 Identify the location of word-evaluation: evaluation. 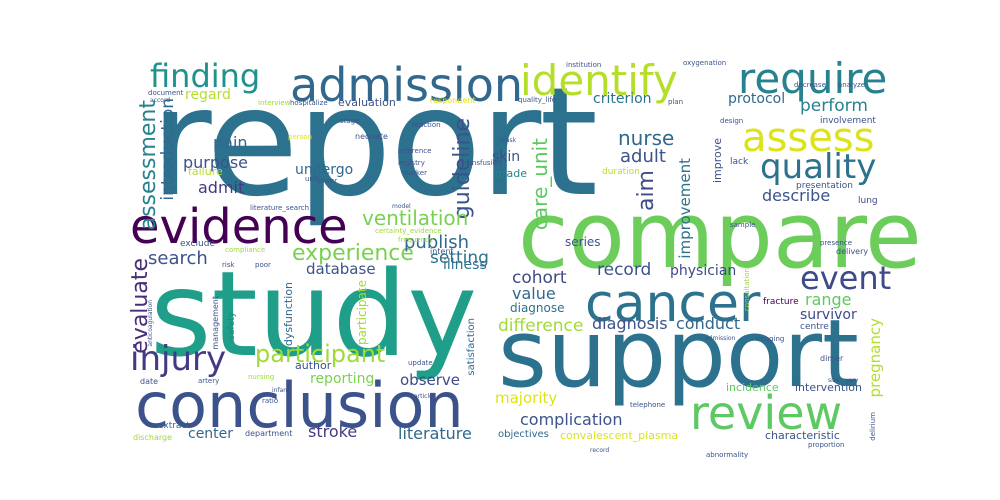
(367, 102).